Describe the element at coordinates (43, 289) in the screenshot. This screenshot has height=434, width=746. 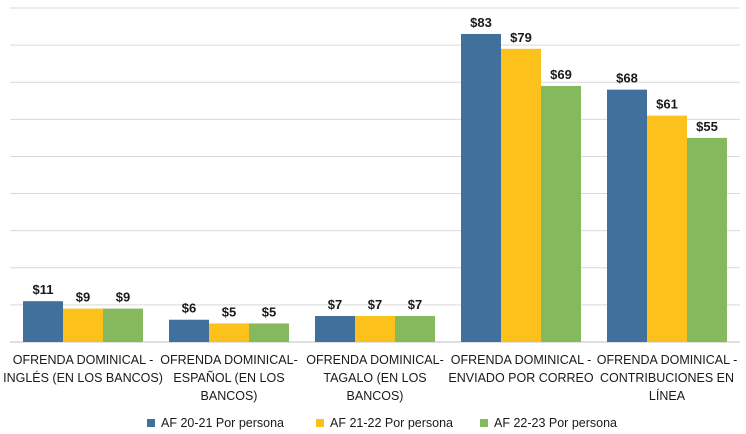
I see `data-label: $11` at that location.